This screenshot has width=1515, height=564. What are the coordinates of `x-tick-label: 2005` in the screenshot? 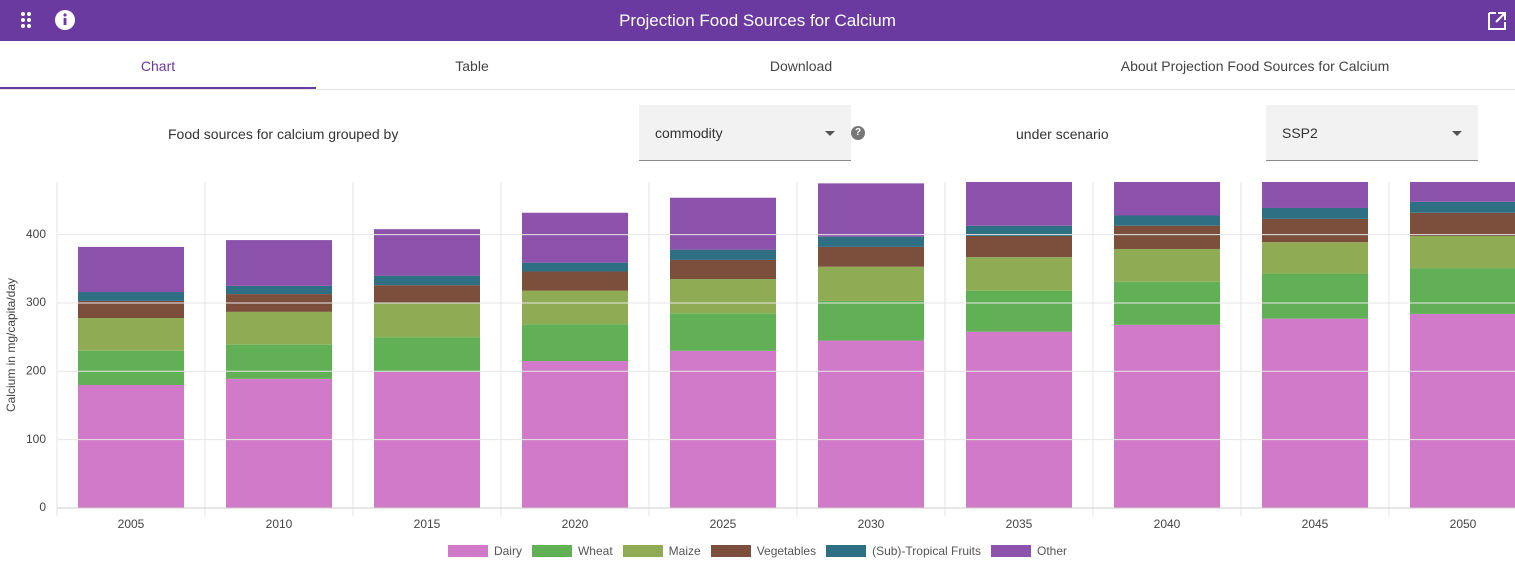 It's located at (131, 524).